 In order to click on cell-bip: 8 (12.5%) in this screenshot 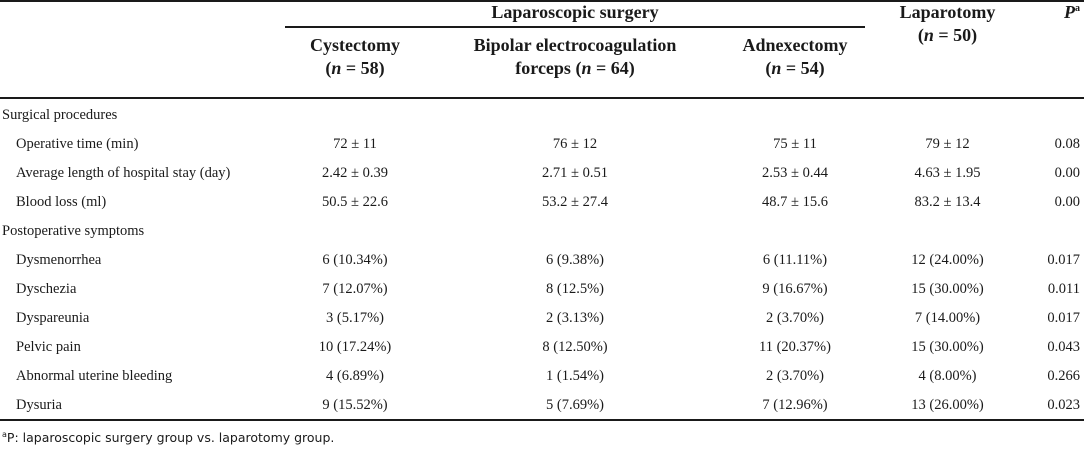, I will do `click(575, 289)`.